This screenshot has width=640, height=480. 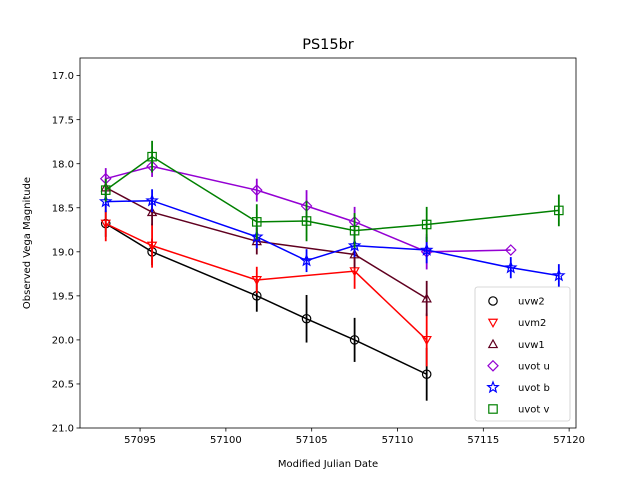 What do you see at coordinates (483, 440) in the screenshot?
I see `x-tick-label: 57115` at bounding box center [483, 440].